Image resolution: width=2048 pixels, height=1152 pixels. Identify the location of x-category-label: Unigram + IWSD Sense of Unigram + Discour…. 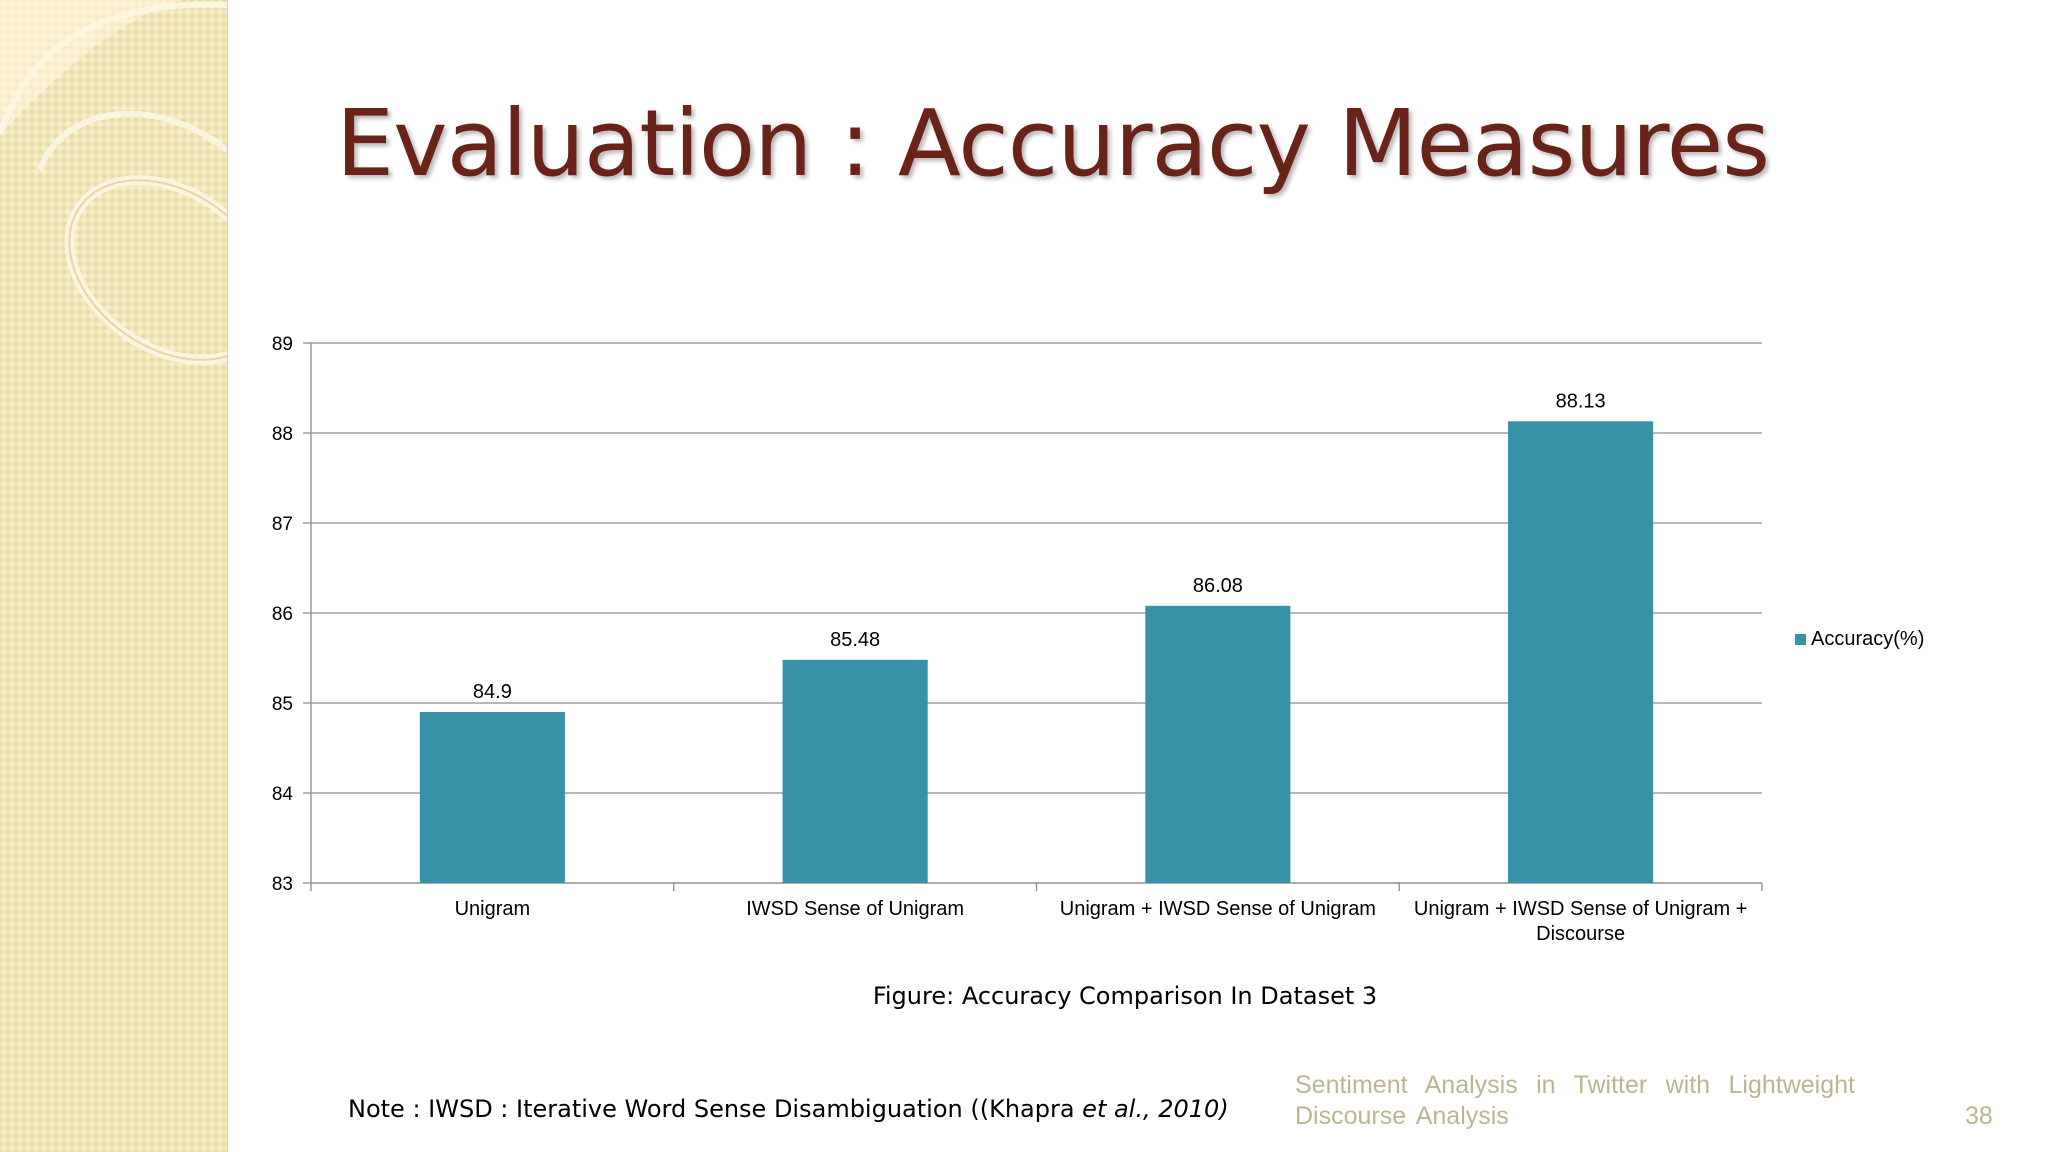
(1580, 921).